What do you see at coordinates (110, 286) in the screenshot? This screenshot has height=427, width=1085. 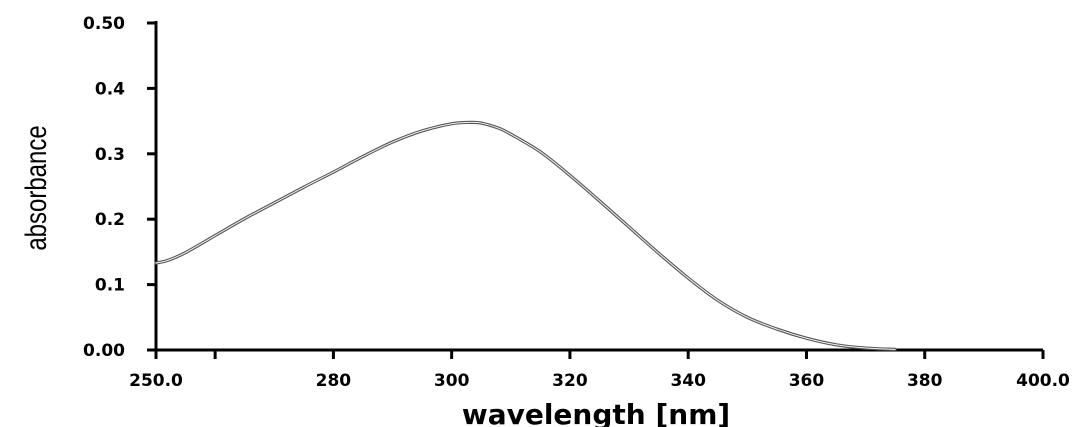 I see `y-tick-label: 0.1` at bounding box center [110, 286].